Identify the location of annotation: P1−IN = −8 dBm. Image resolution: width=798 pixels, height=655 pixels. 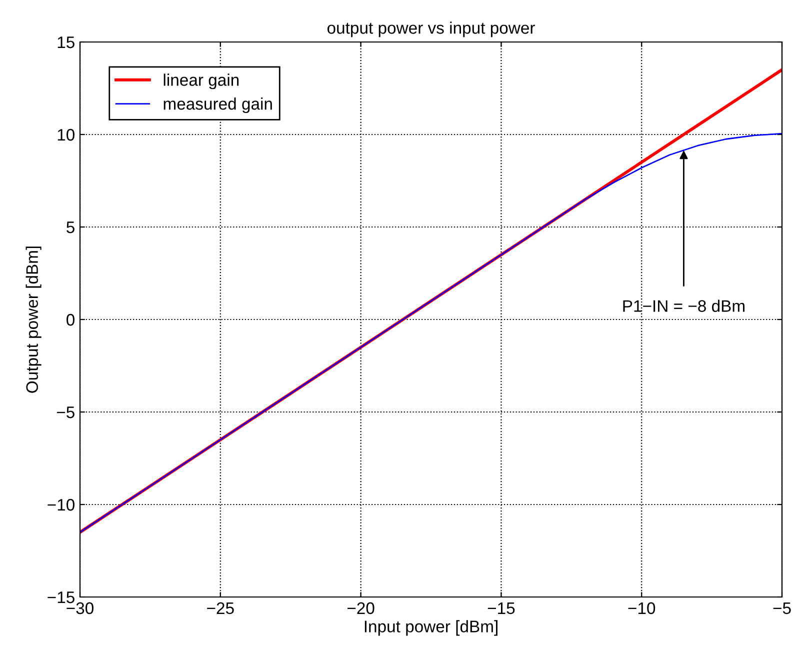
(683, 306).